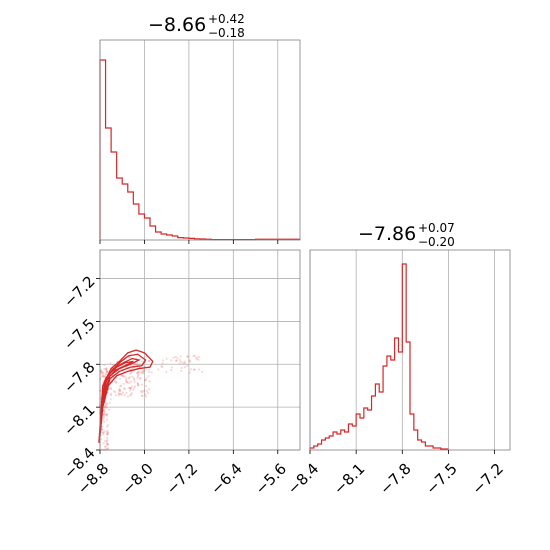 Image resolution: width=550 pixels, height=550 pixels. I want to click on hist2-x-tick-labels: −8.4 −8.1 −7.8 −7.5 −7.2, so click(395, 479).